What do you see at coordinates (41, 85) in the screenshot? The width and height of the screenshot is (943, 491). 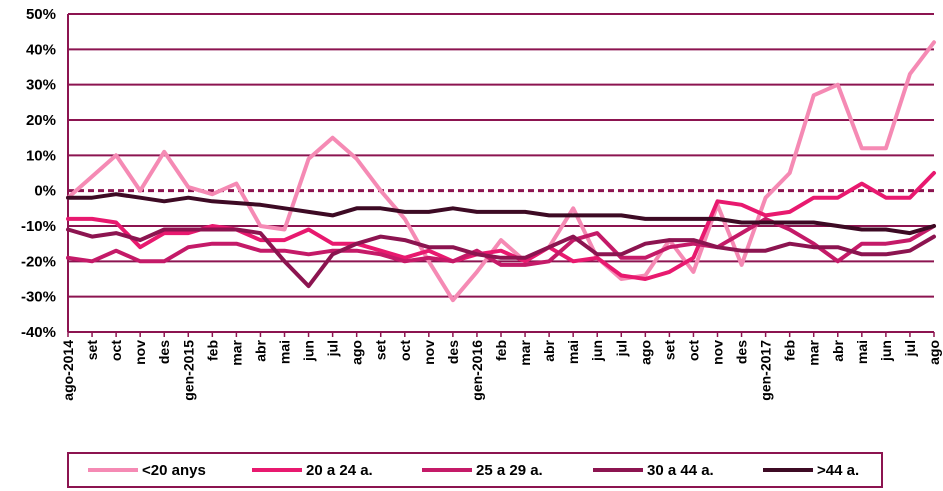 I see `y-tick-label: 30%` at bounding box center [41, 85].